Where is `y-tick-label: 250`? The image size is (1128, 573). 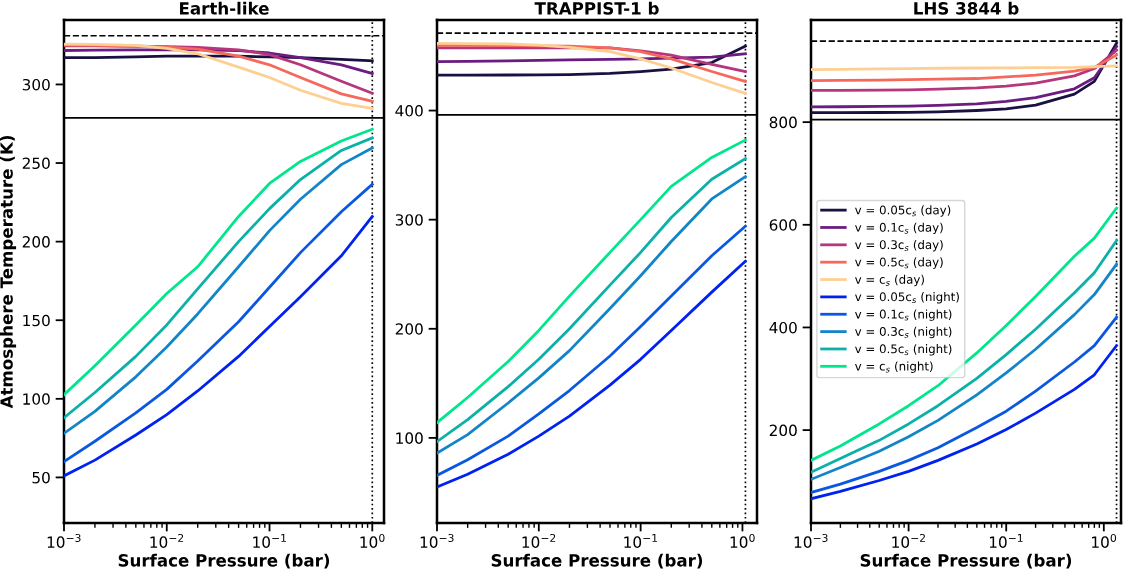 y-tick-label: 250 is located at coordinates (36, 163).